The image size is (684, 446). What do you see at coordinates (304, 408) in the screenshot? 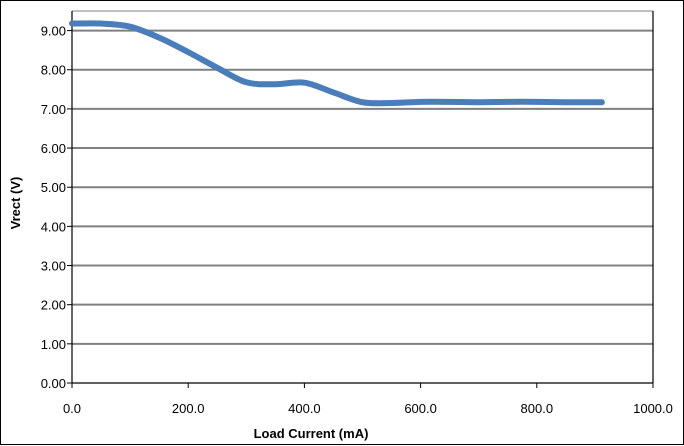
I see `x-tick-label: 400.0` at bounding box center [304, 408].